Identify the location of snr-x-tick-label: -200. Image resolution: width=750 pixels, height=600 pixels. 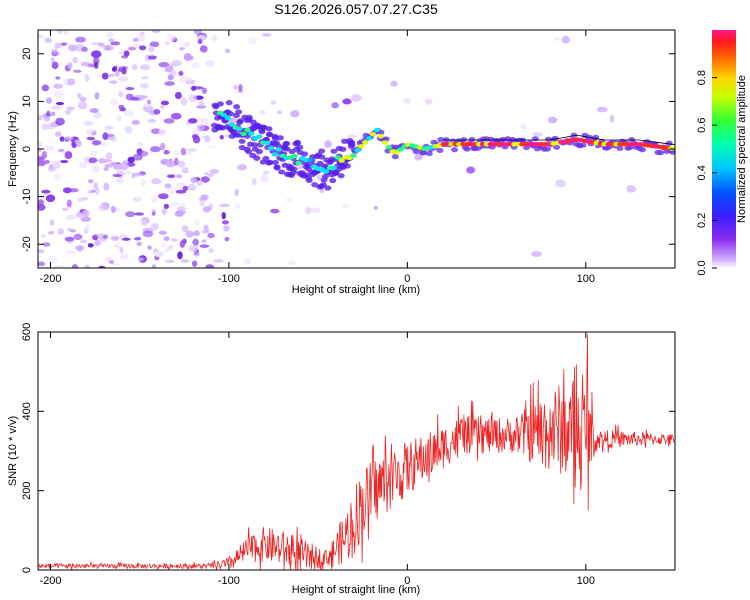
(50, 581).